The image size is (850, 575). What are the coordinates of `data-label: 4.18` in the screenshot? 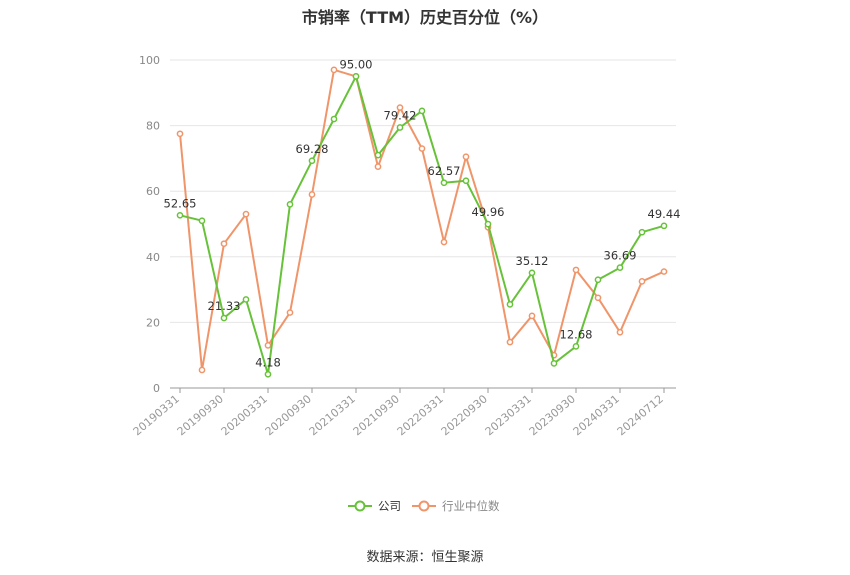 It's located at (268, 362).